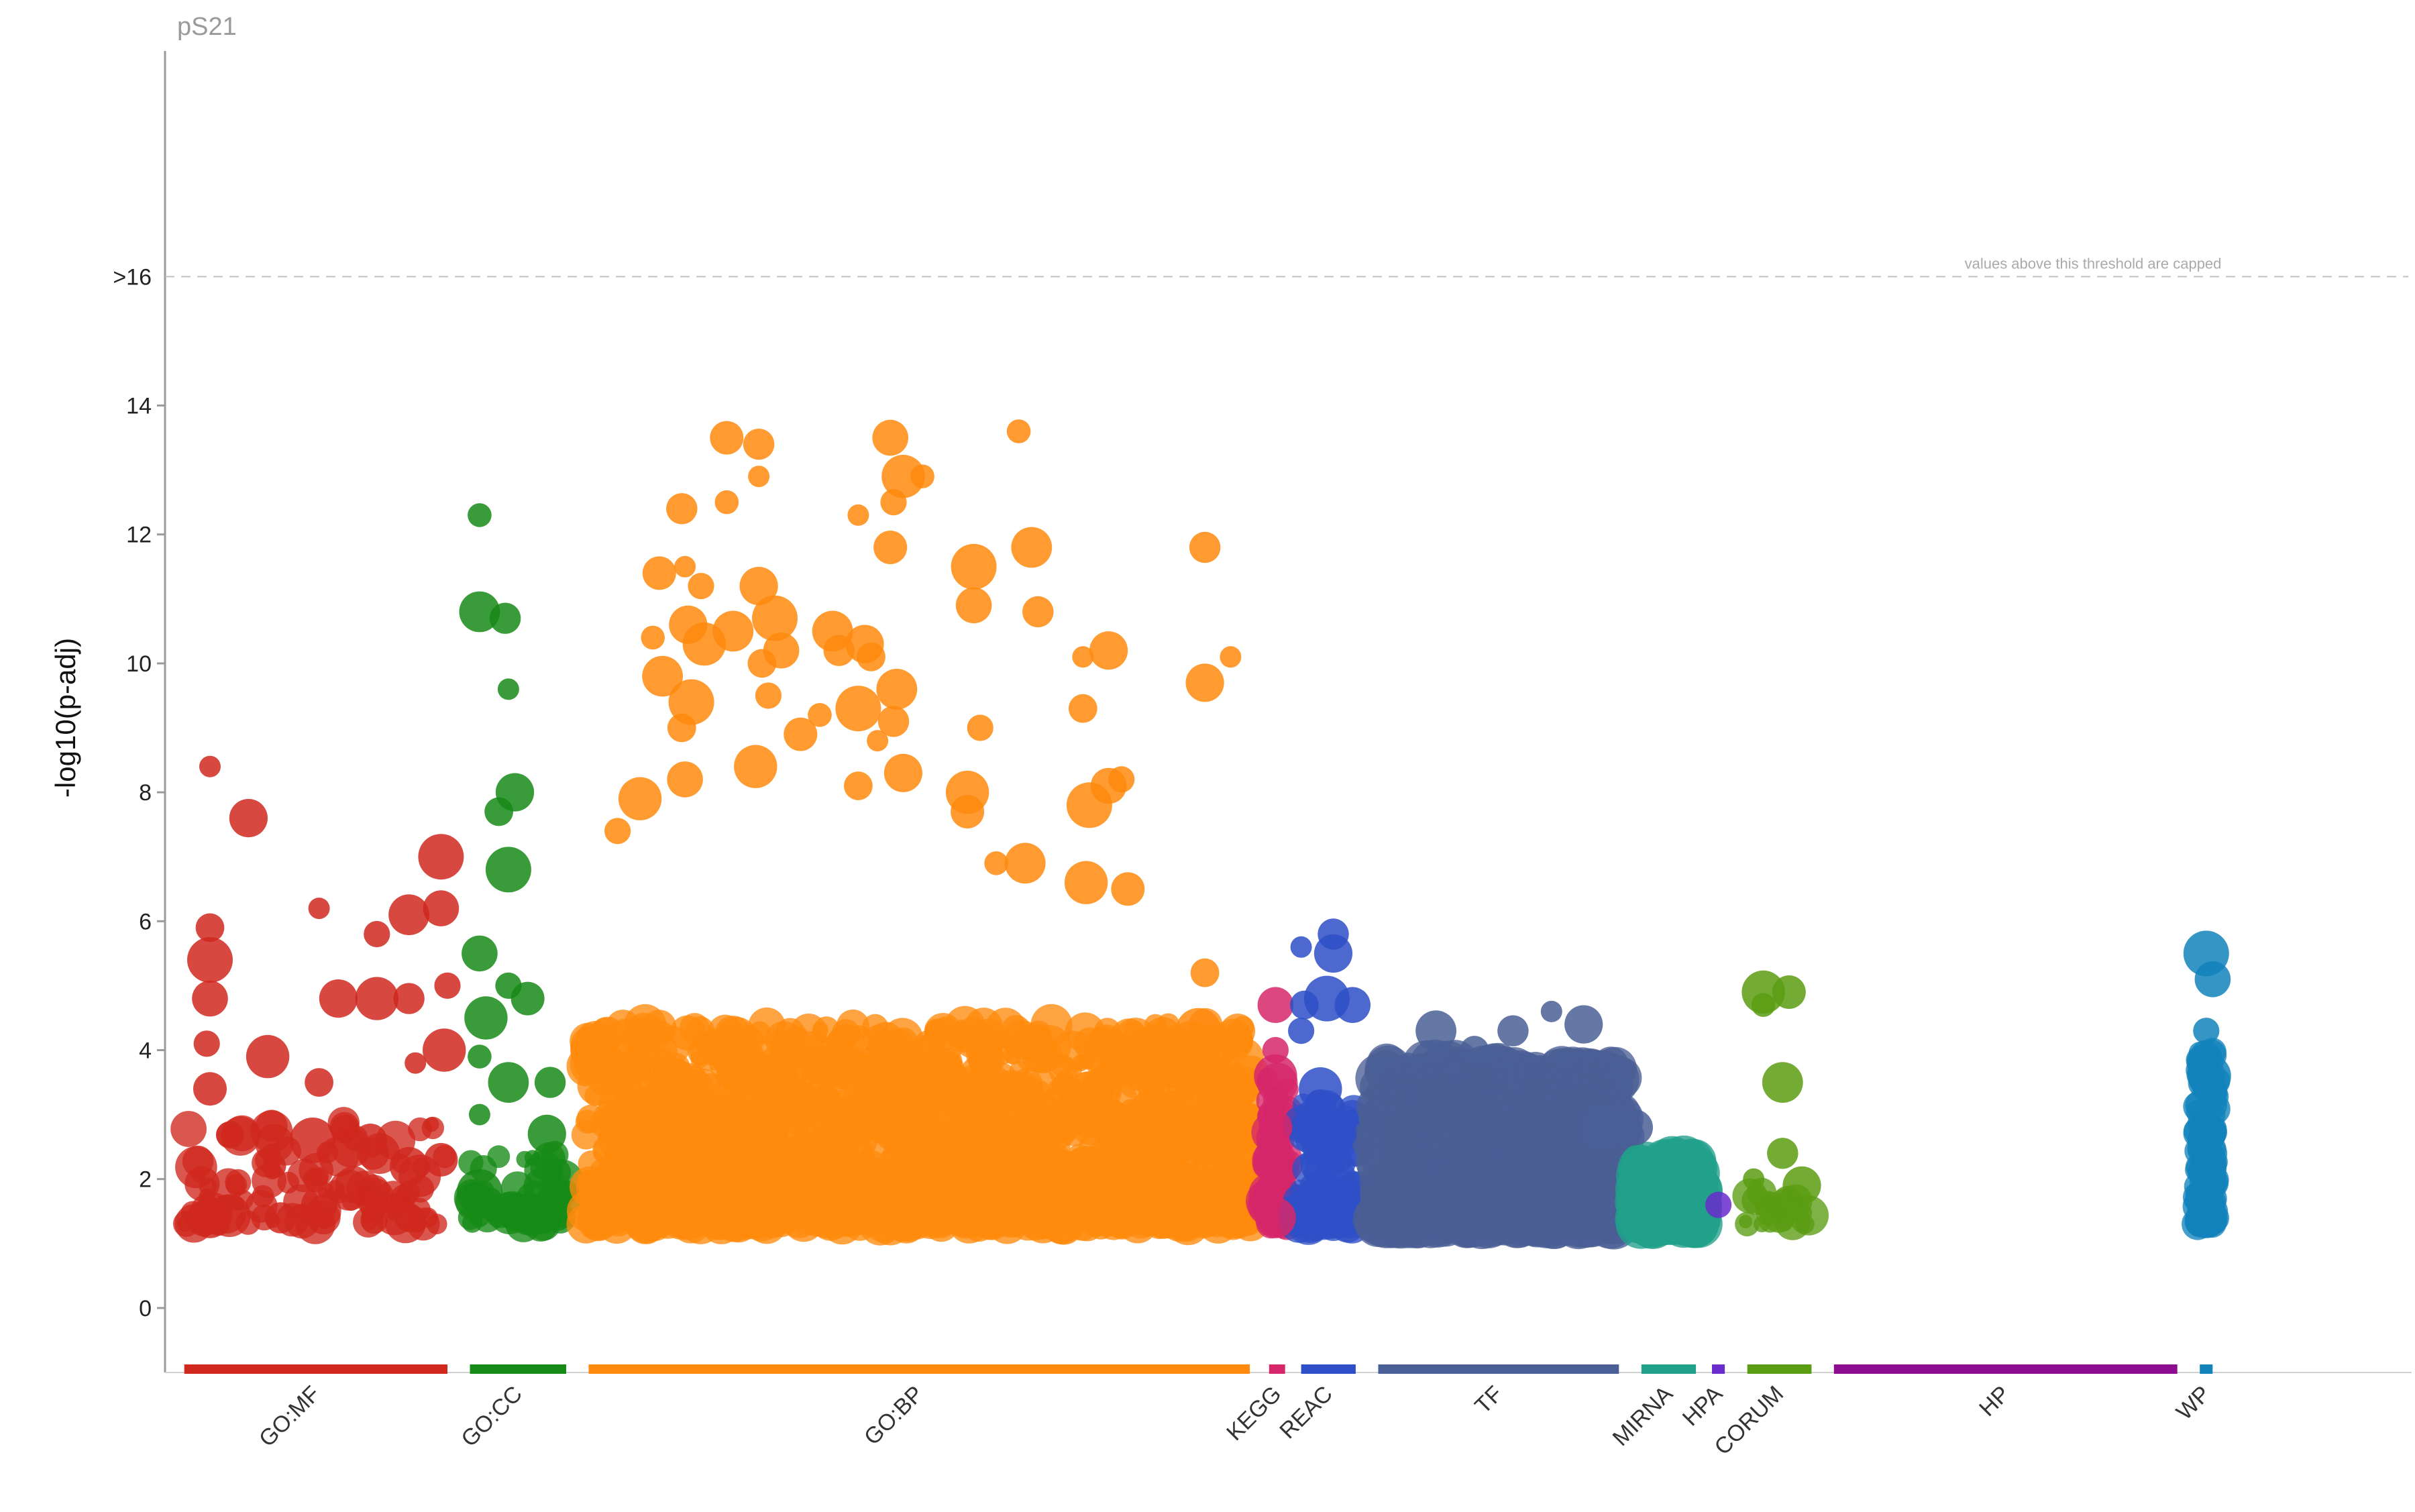 The image size is (2415, 1512). I want to click on cap-note: values above this threshold are capped, so click(2093, 263).